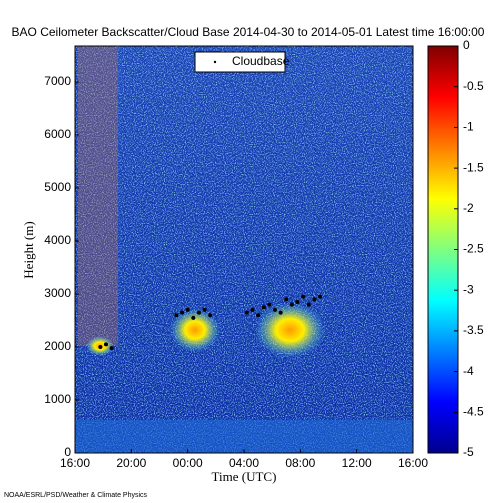 Image resolution: width=500 pixels, height=503 pixels. I want to click on y-tick-label: 7000, so click(57, 81).